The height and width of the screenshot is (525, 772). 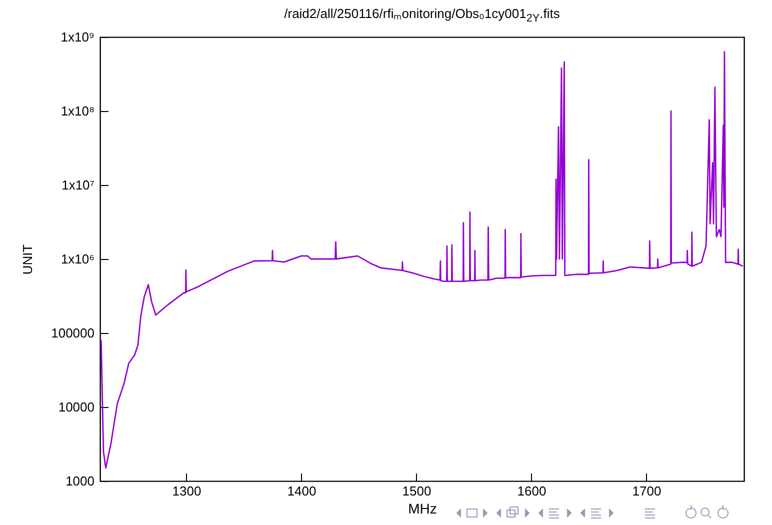 What do you see at coordinates (77, 37) in the screenshot?
I see `y-tick-label: 1x10⁹` at bounding box center [77, 37].